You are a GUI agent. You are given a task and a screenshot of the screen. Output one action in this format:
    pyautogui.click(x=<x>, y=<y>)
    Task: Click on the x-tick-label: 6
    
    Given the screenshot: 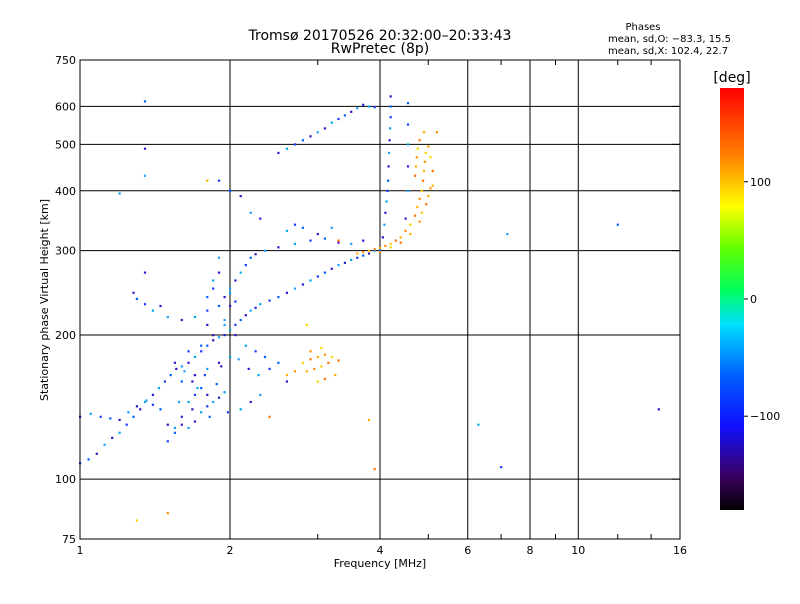 What is the action you would take?
    pyautogui.click(x=467, y=550)
    